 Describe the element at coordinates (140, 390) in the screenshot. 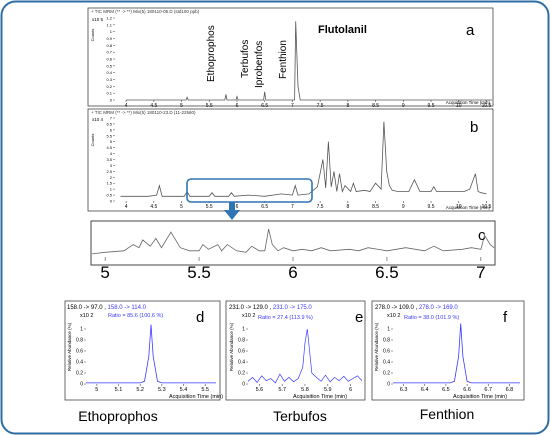

I see `x-tick-label: 5.2` at that location.